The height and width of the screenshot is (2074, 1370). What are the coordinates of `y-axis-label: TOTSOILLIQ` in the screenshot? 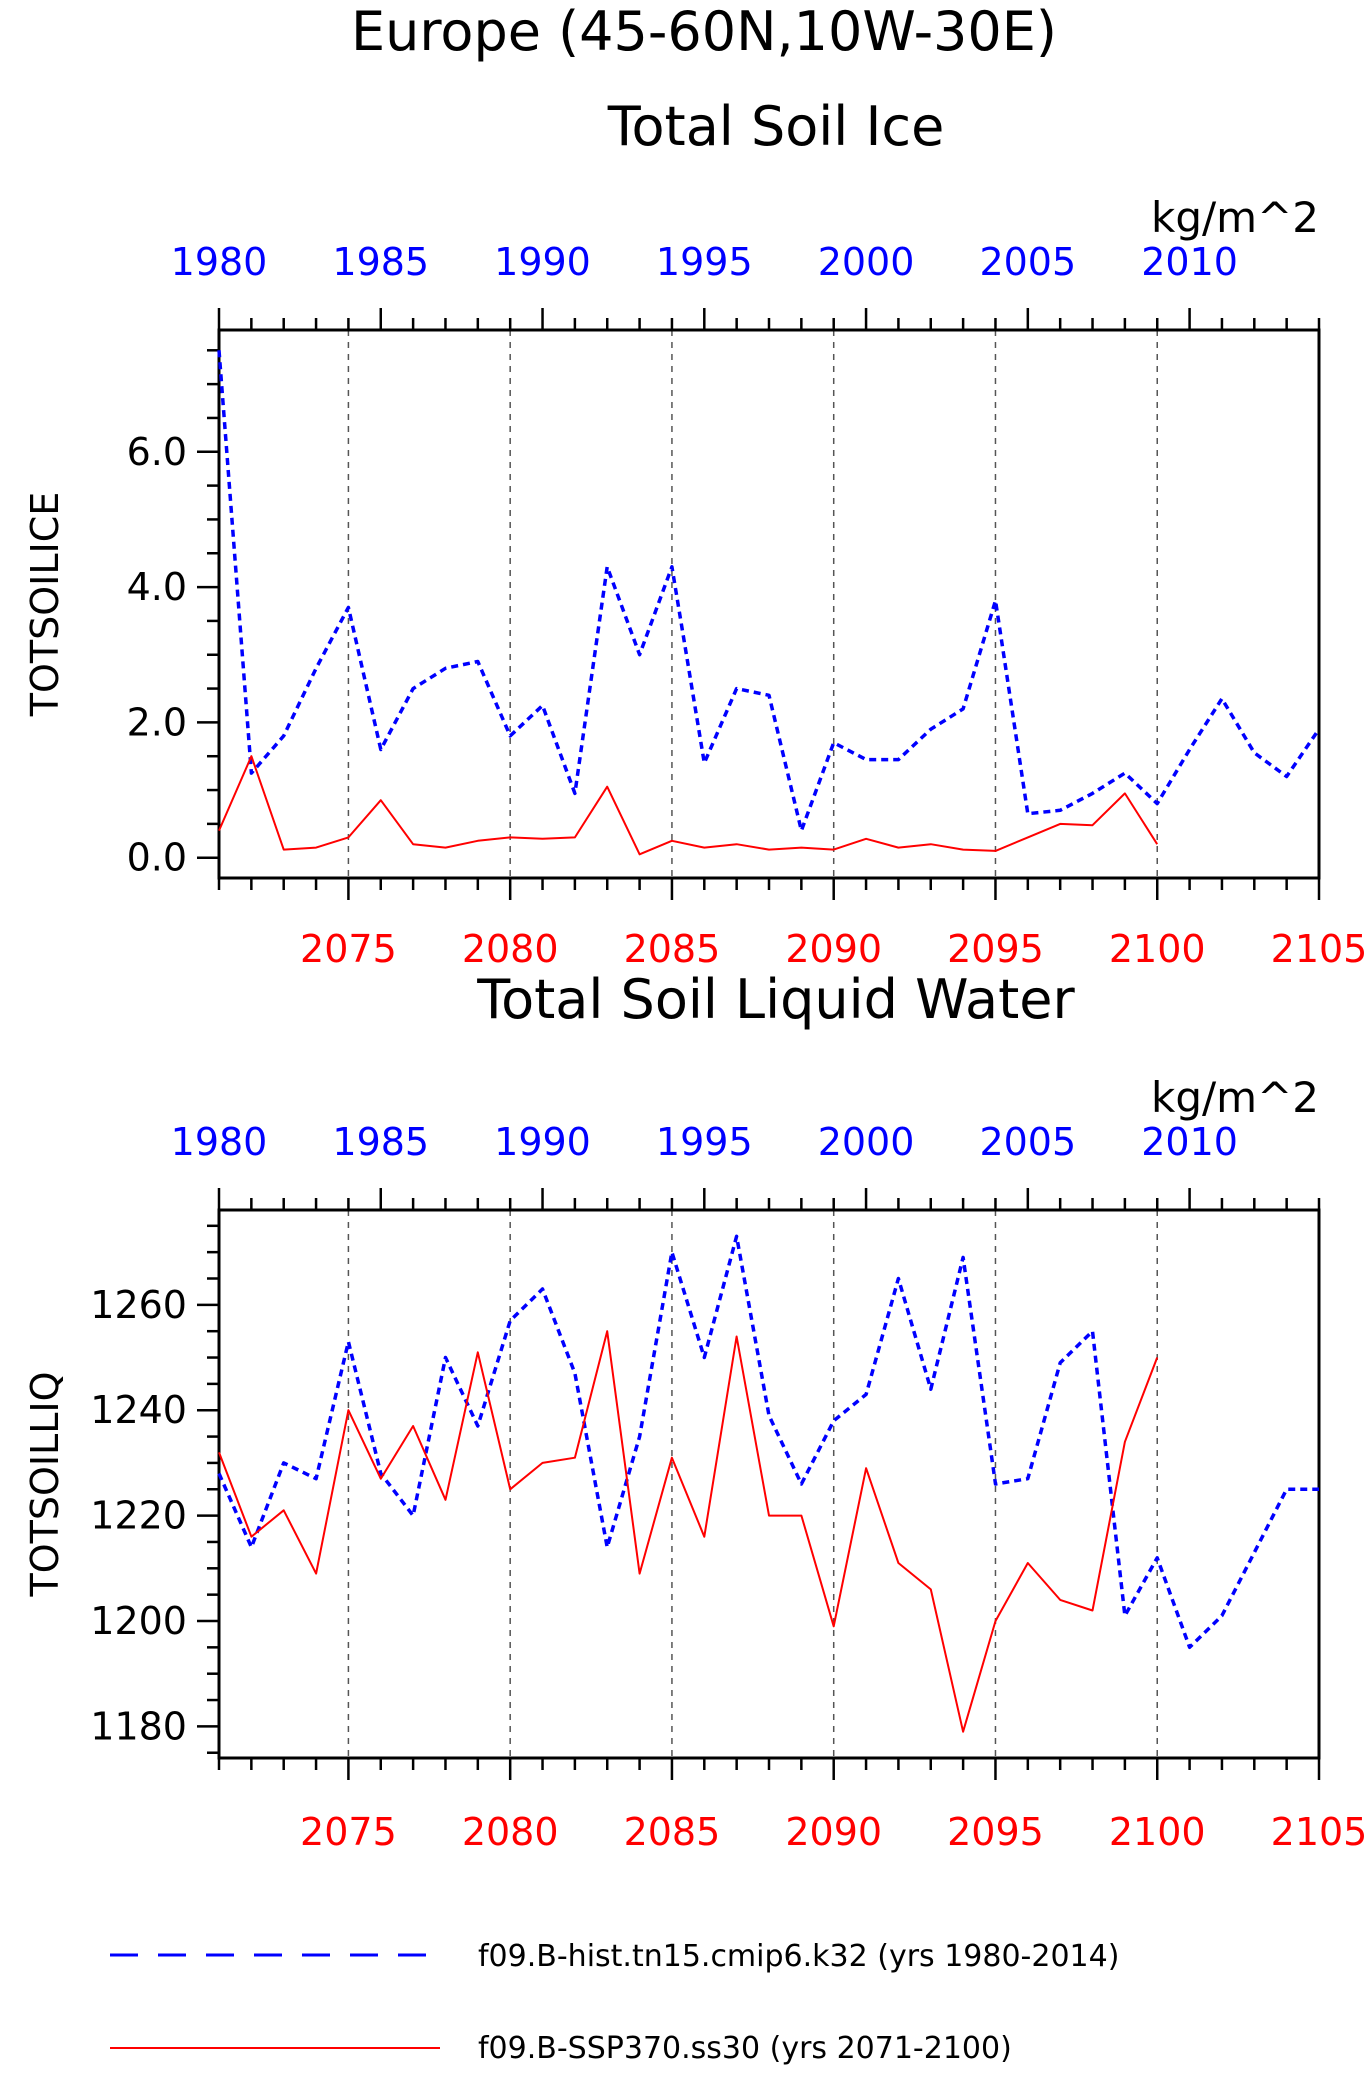 It's located at (45, 1484).